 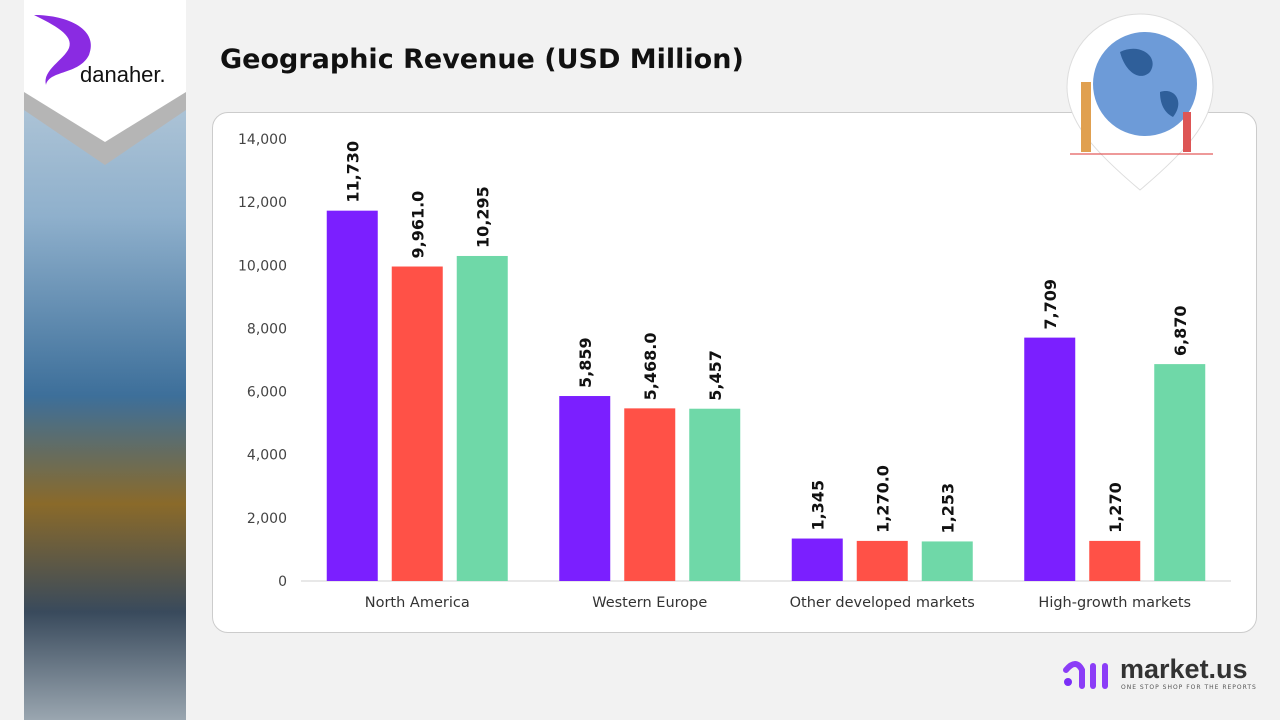 I want to click on globe-illustration, so click(x=1140, y=102).